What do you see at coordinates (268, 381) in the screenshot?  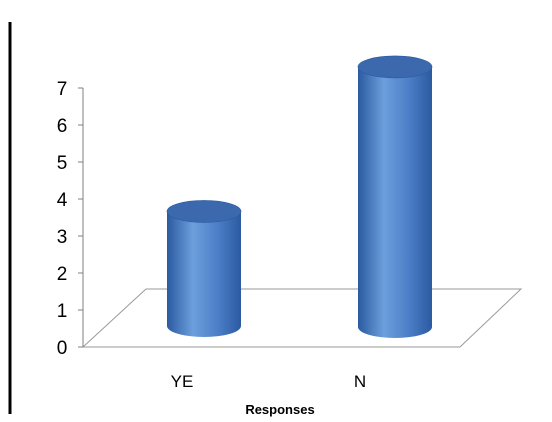 I see `x-axis: YE N` at bounding box center [268, 381].